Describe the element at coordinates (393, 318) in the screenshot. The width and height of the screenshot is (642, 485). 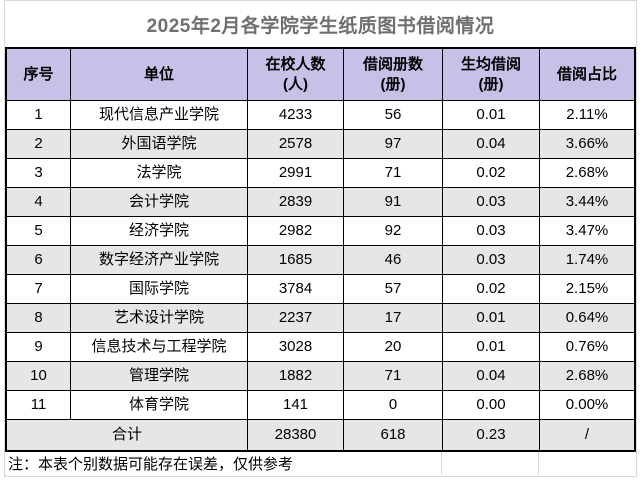
I see `cell-borrowed: 17` at that location.